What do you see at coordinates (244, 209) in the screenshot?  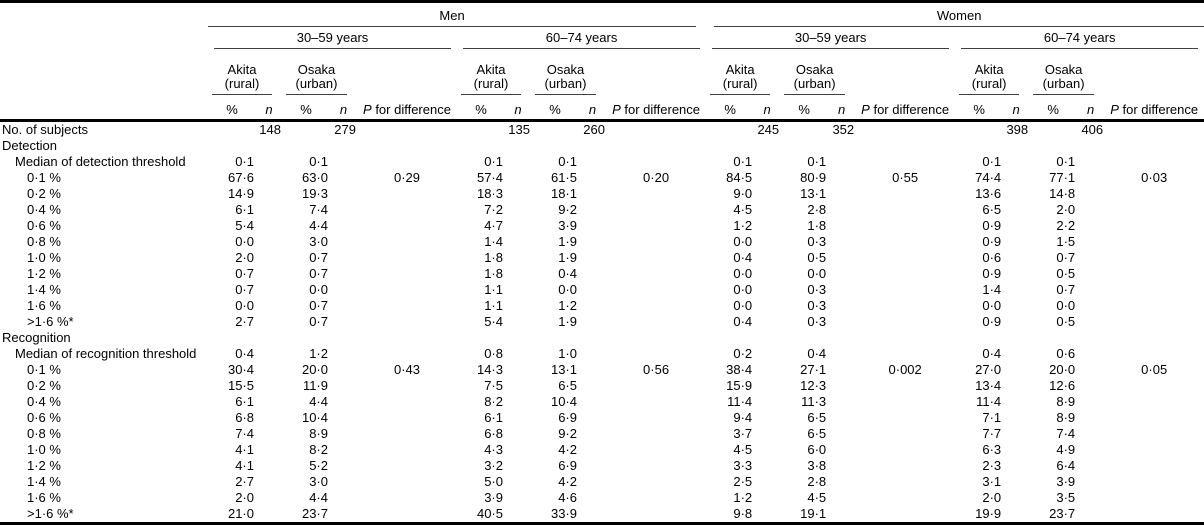 I see `cell: 6·1` at bounding box center [244, 209].